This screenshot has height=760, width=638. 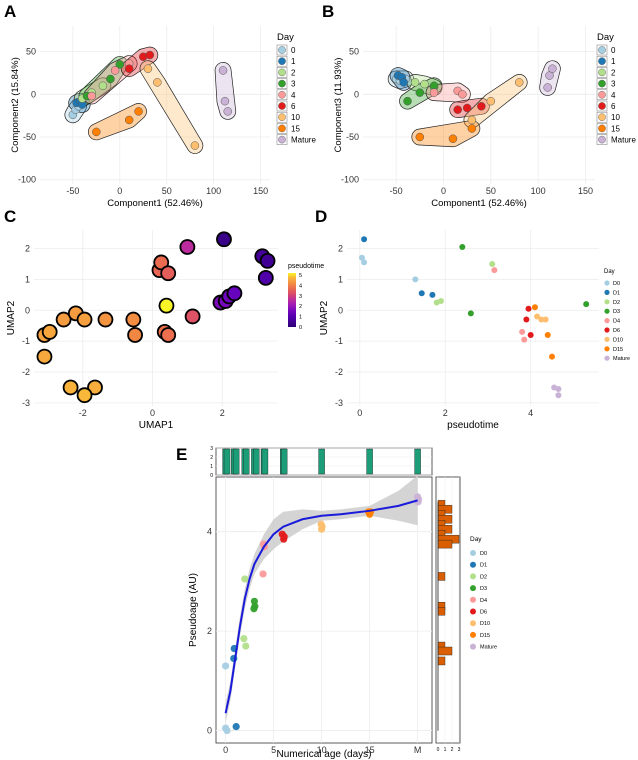 I want to click on x-tick-label: 15, so click(x=370, y=750).